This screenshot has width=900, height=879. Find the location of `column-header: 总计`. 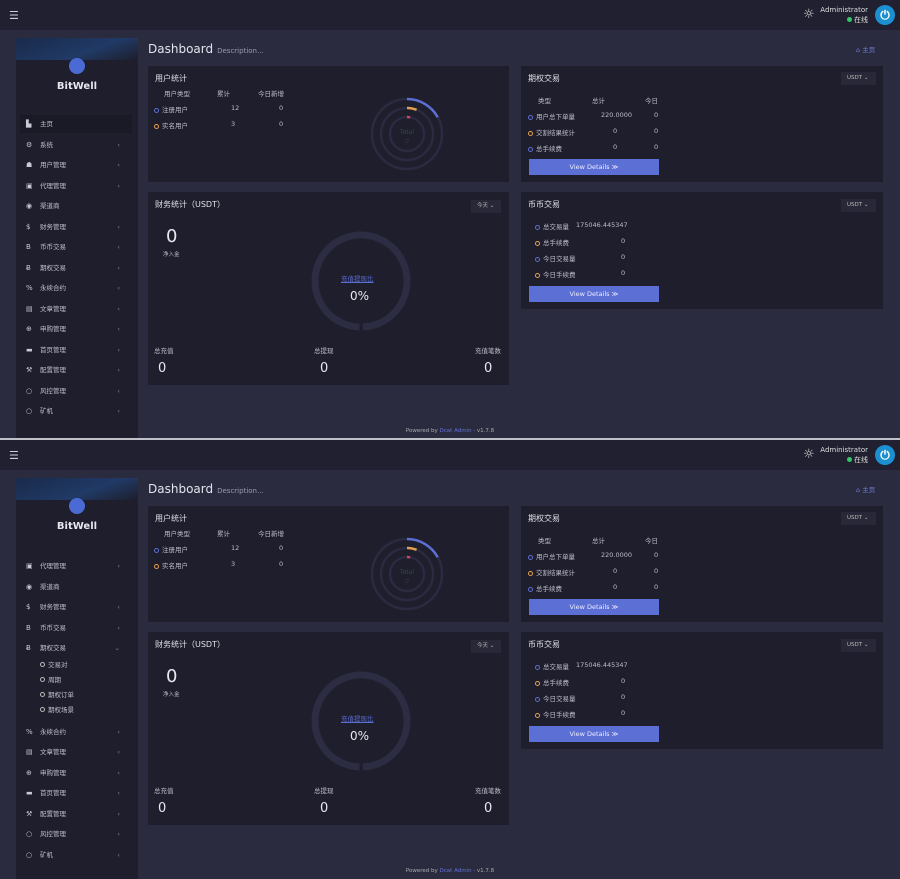

column-header: 总计 is located at coordinates (598, 101).